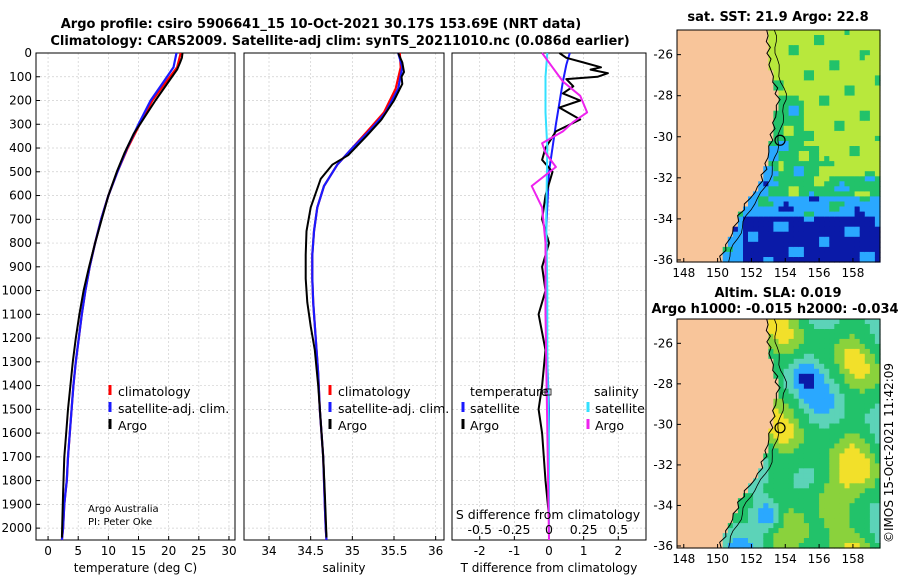  Describe the element at coordinates (778, 433) in the screenshot. I see `map-frame` at that location.